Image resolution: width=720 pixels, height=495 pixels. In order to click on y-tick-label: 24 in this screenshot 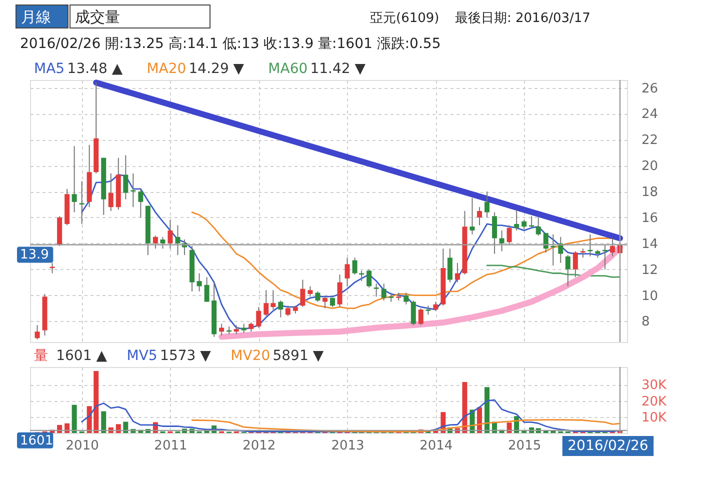, I will do `click(650, 114)`.